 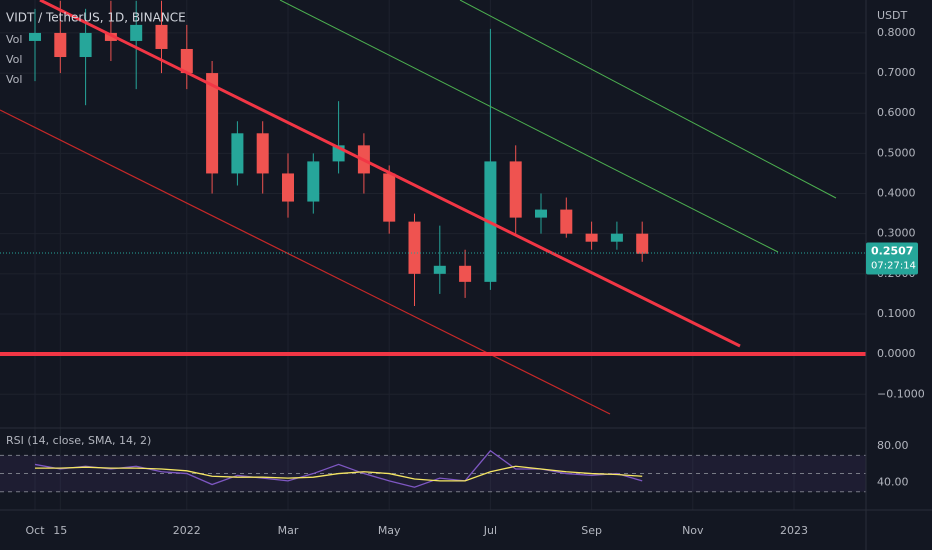 I want to click on x-tick-label: May, so click(x=389, y=530).